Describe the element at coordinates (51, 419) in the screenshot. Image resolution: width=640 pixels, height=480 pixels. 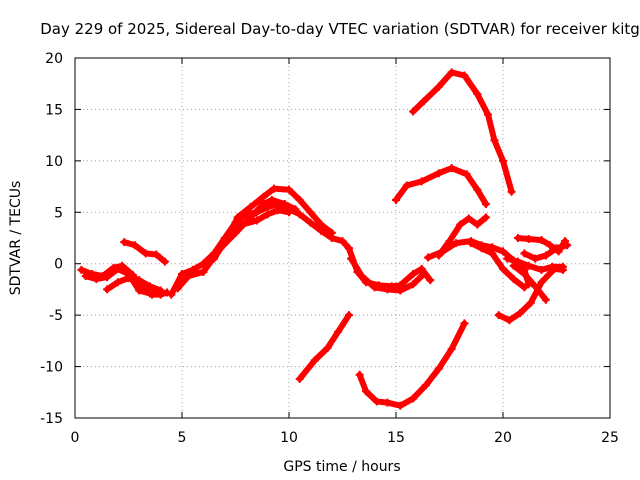
I see `y-tick-label: -15` at that location.